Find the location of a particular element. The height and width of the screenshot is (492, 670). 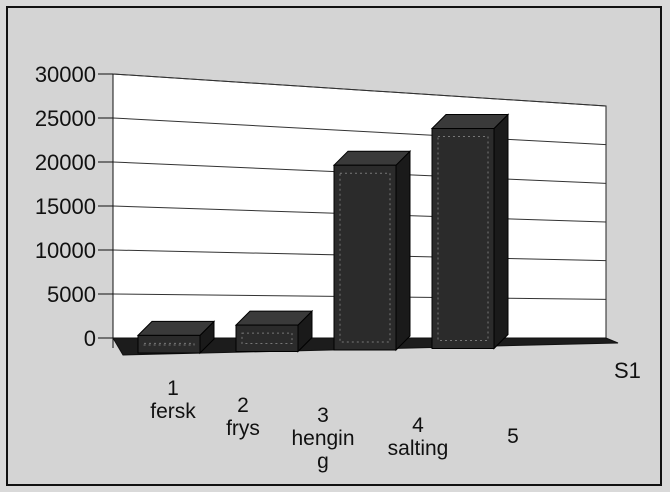

x-category-label: 1 fersk is located at coordinates (173, 400).